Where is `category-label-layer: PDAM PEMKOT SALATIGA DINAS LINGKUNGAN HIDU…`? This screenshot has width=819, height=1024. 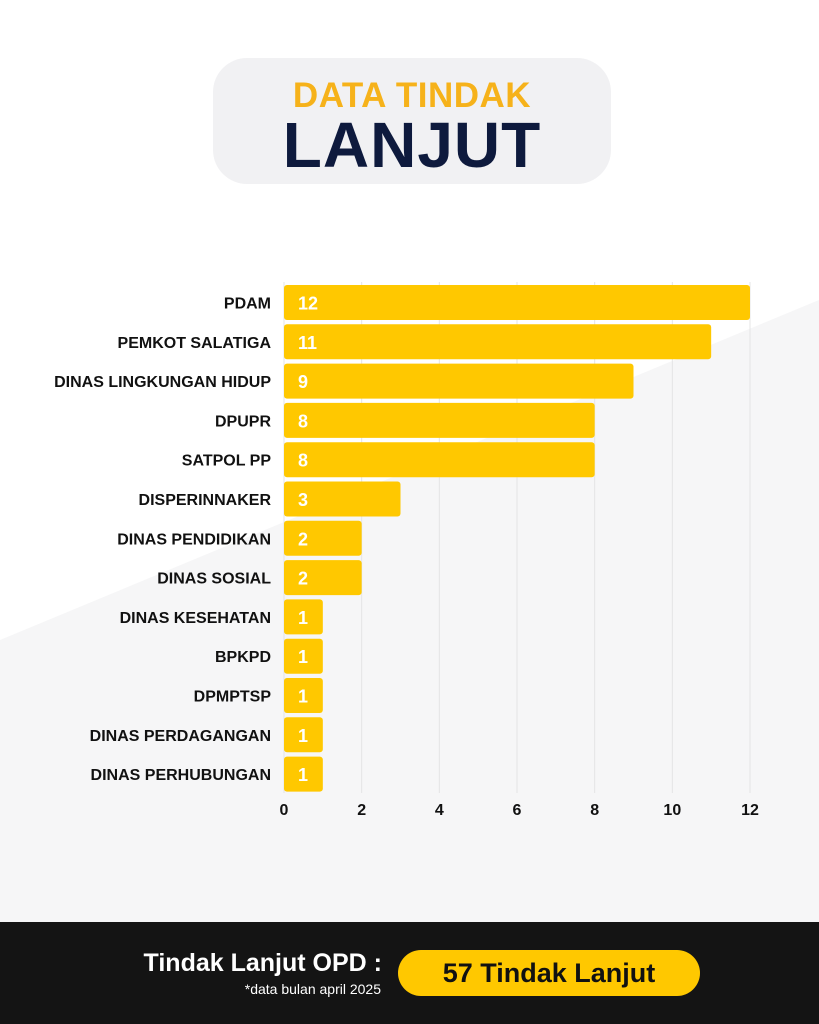
category-label-layer: PDAM PEMKOT SALATIGA DINAS LINGKUNGAN HIDU… is located at coordinates (162, 540).